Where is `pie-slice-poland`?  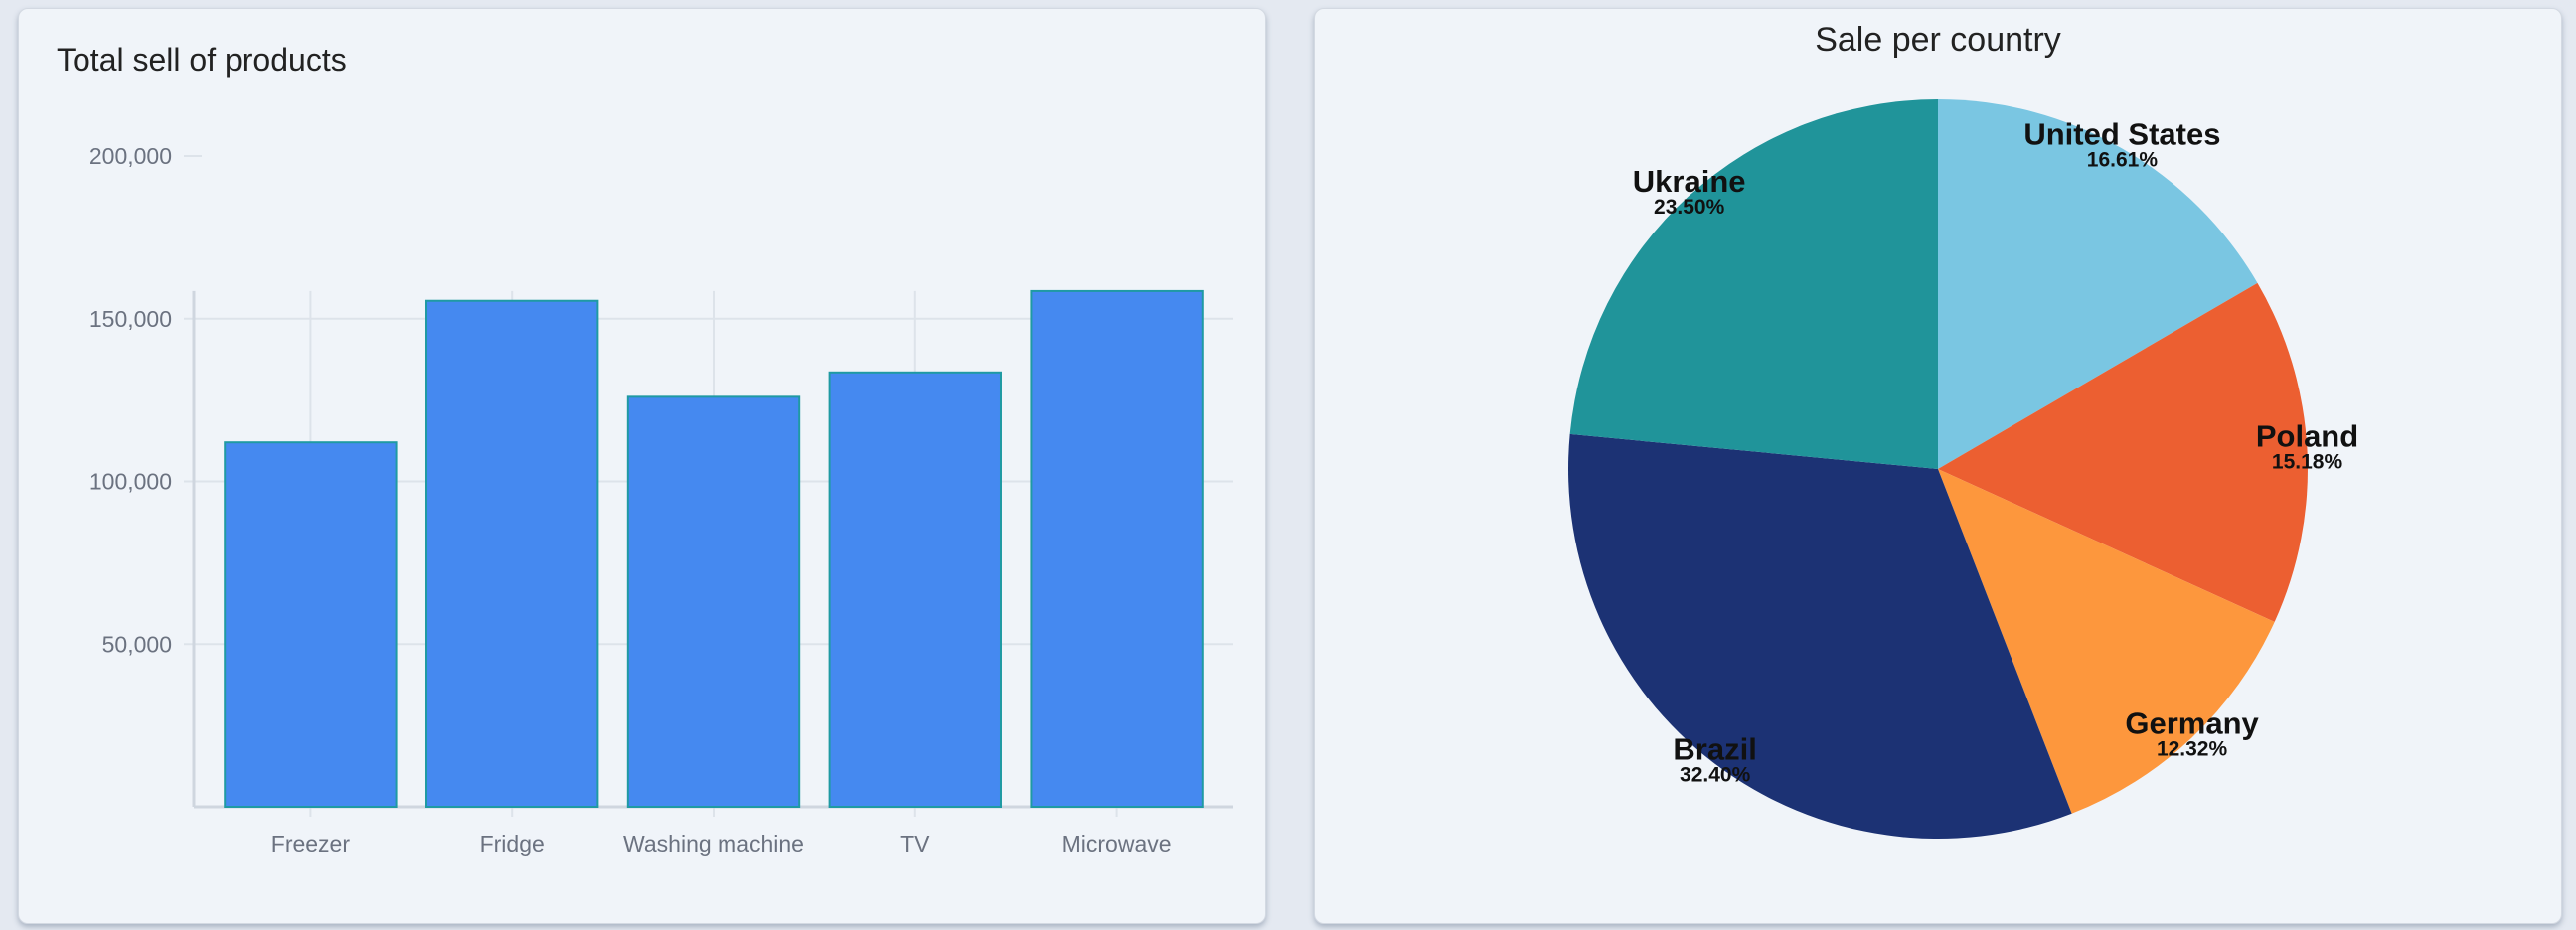 pie-slice-poland is located at coordinates (2123, 452).